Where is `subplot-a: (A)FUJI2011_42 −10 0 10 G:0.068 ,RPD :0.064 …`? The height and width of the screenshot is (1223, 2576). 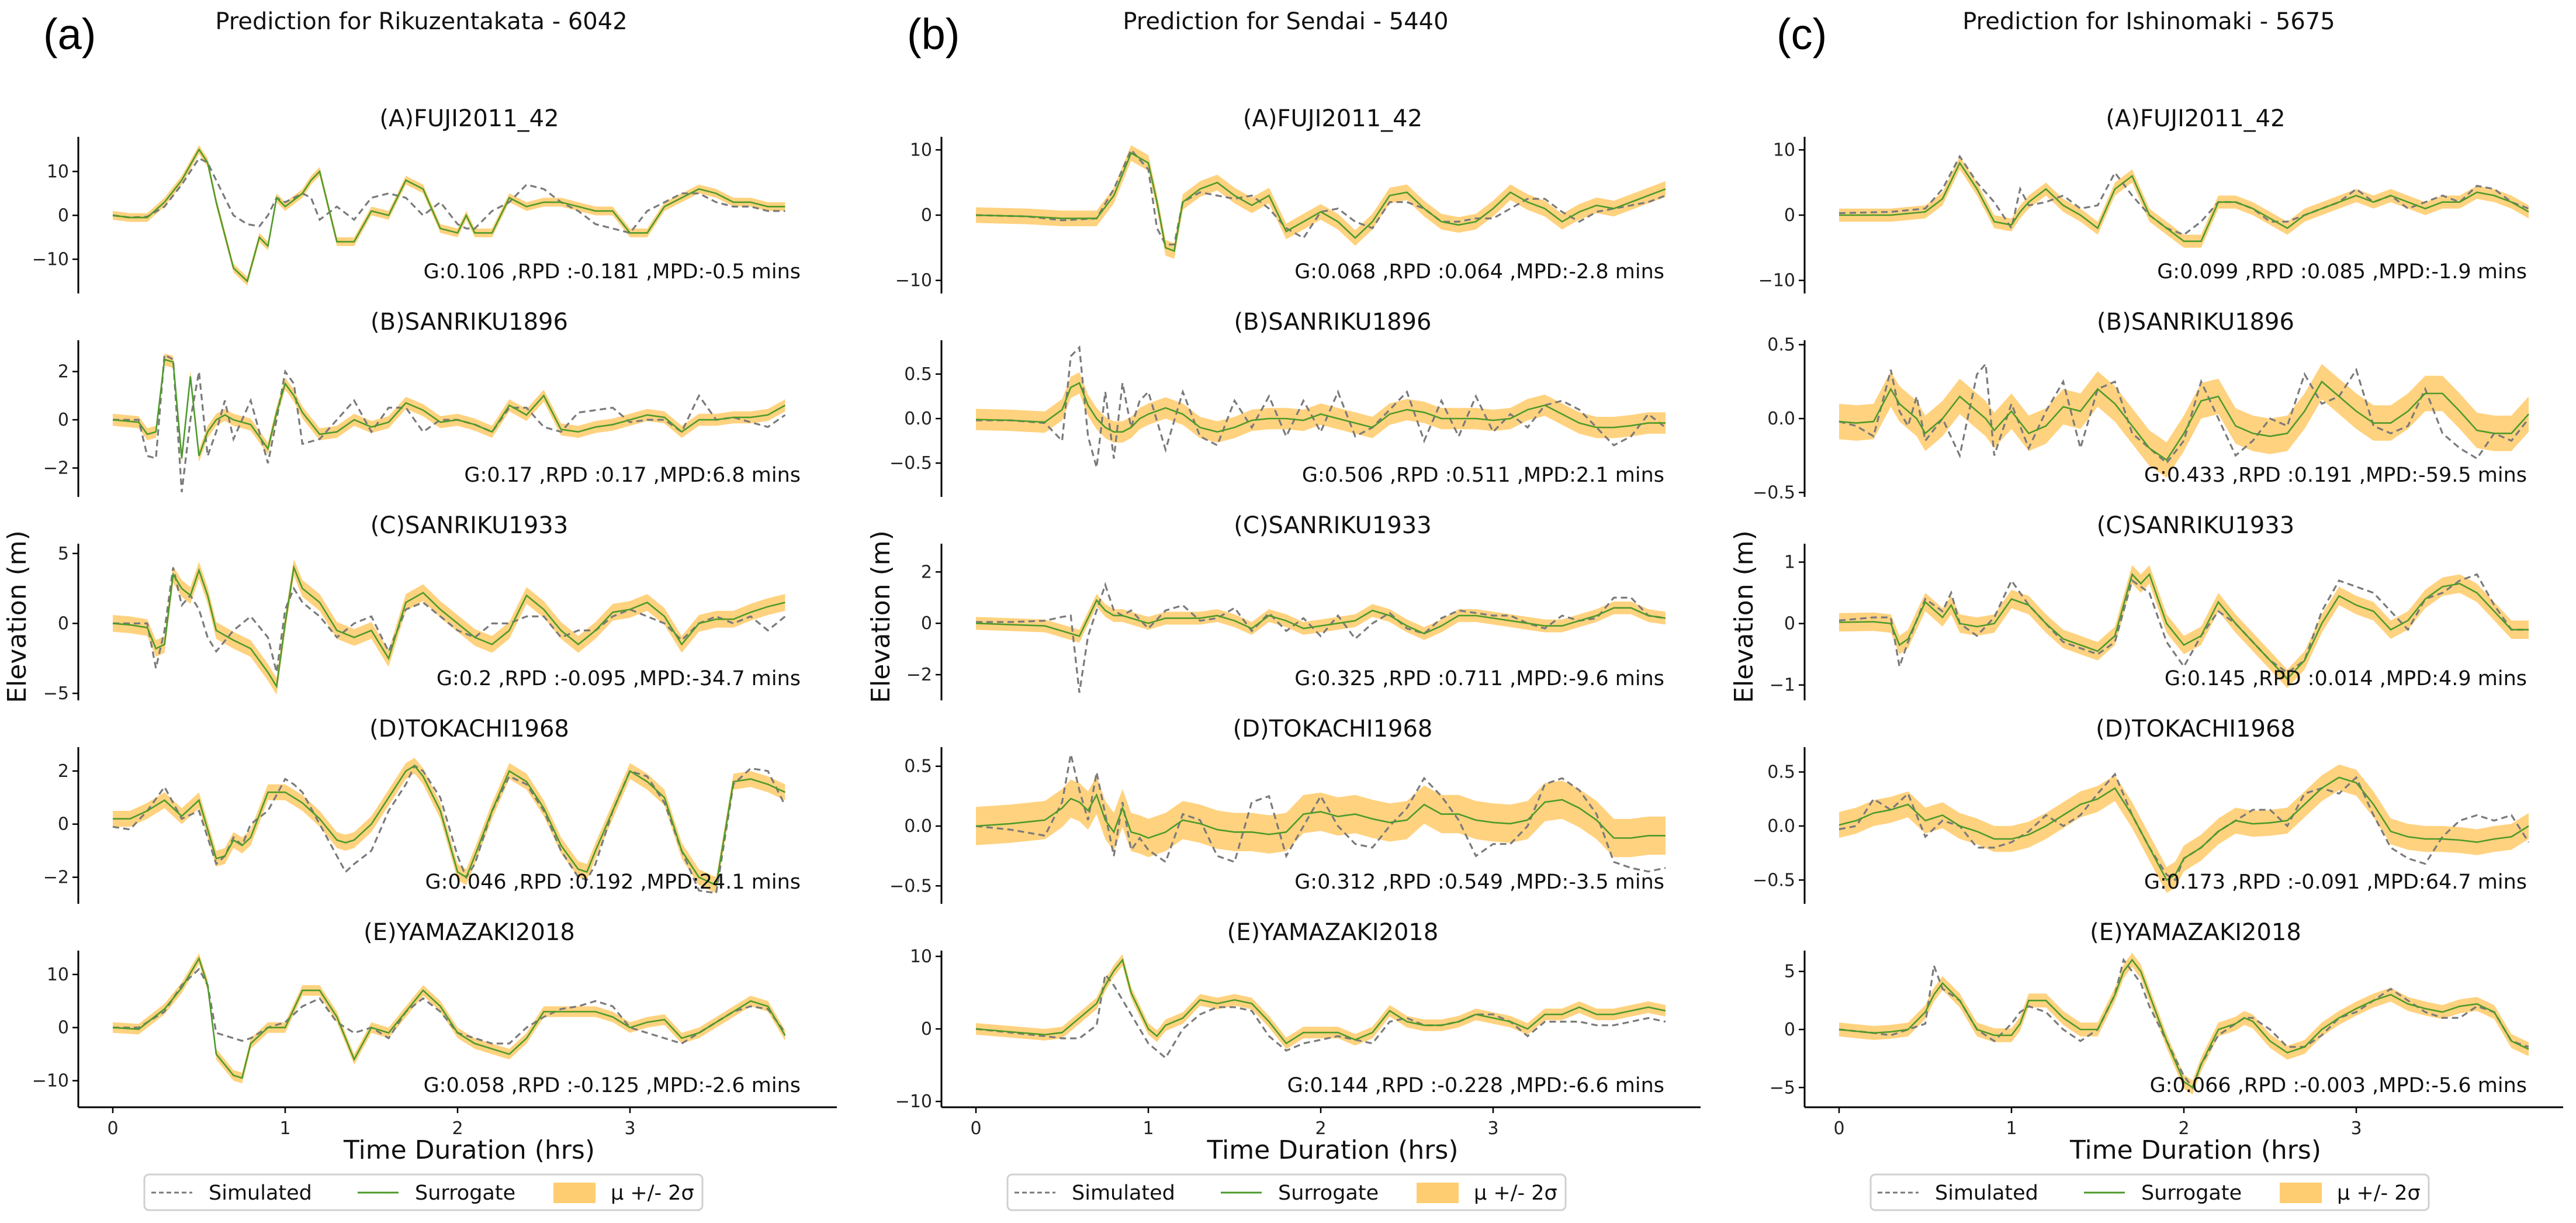 subplot-a: (A)FUJI2011_42 −10 0 10 G:0.068 ,RPD :0.064 … is located at coordinates (1280, 199).